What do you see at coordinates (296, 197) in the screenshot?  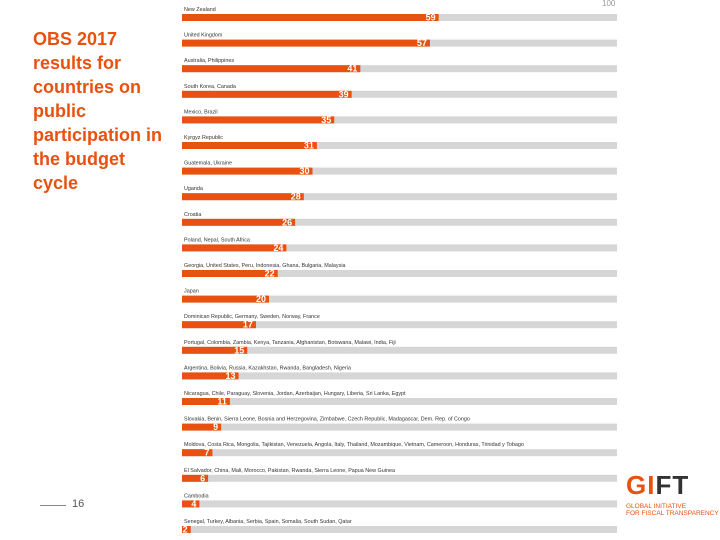 I see `bar-value-label: 28` at bounding box center [296, 197].